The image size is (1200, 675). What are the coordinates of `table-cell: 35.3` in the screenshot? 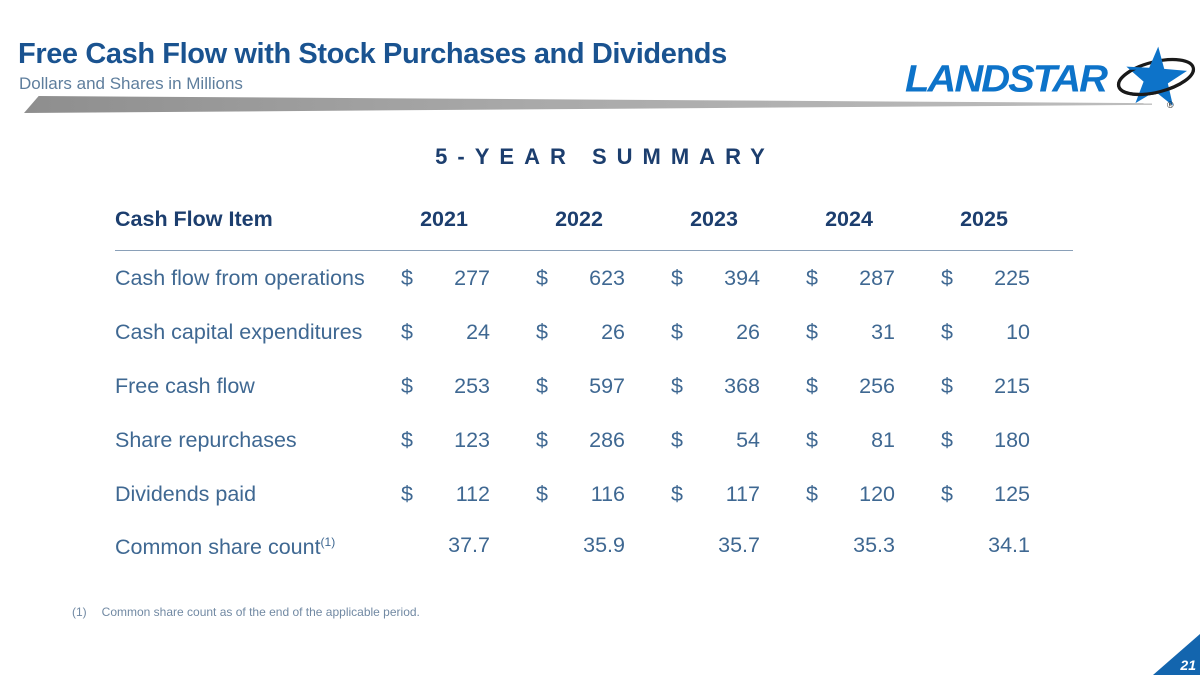 It's located at (870, 548).